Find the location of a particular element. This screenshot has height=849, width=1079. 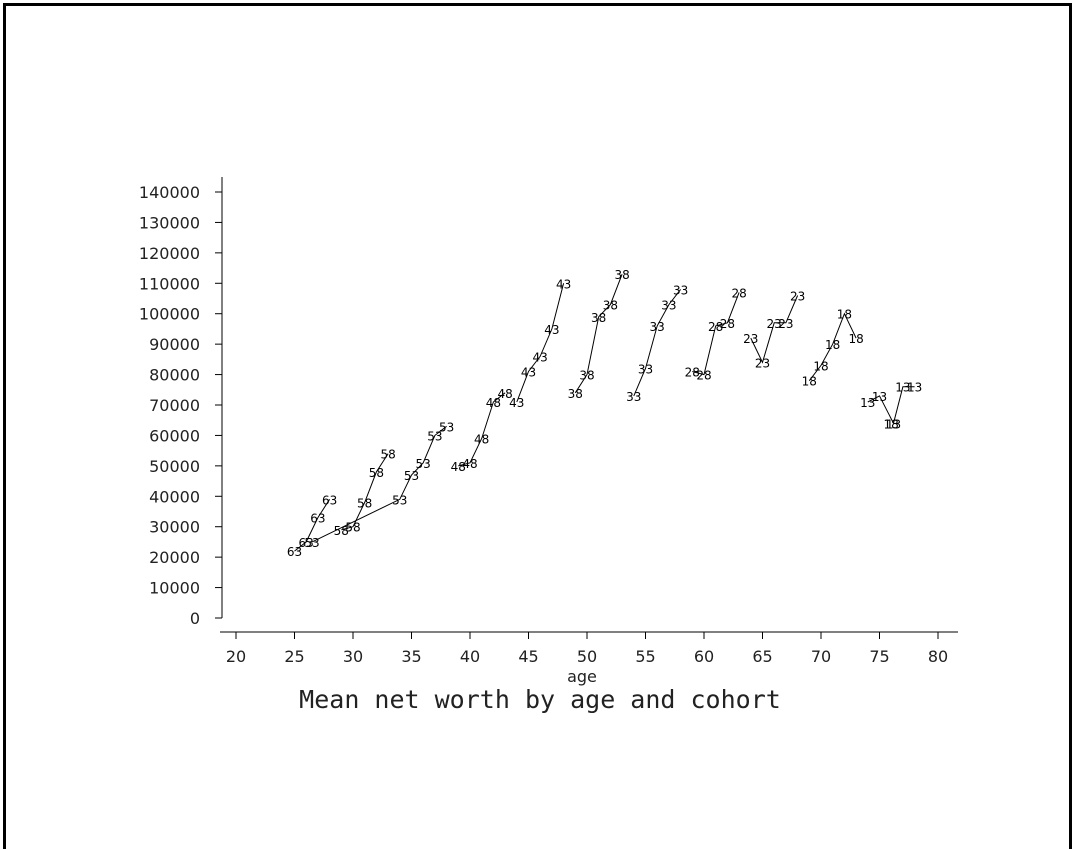

y-tick-label: 30000 is located at coordinates (174, 527).